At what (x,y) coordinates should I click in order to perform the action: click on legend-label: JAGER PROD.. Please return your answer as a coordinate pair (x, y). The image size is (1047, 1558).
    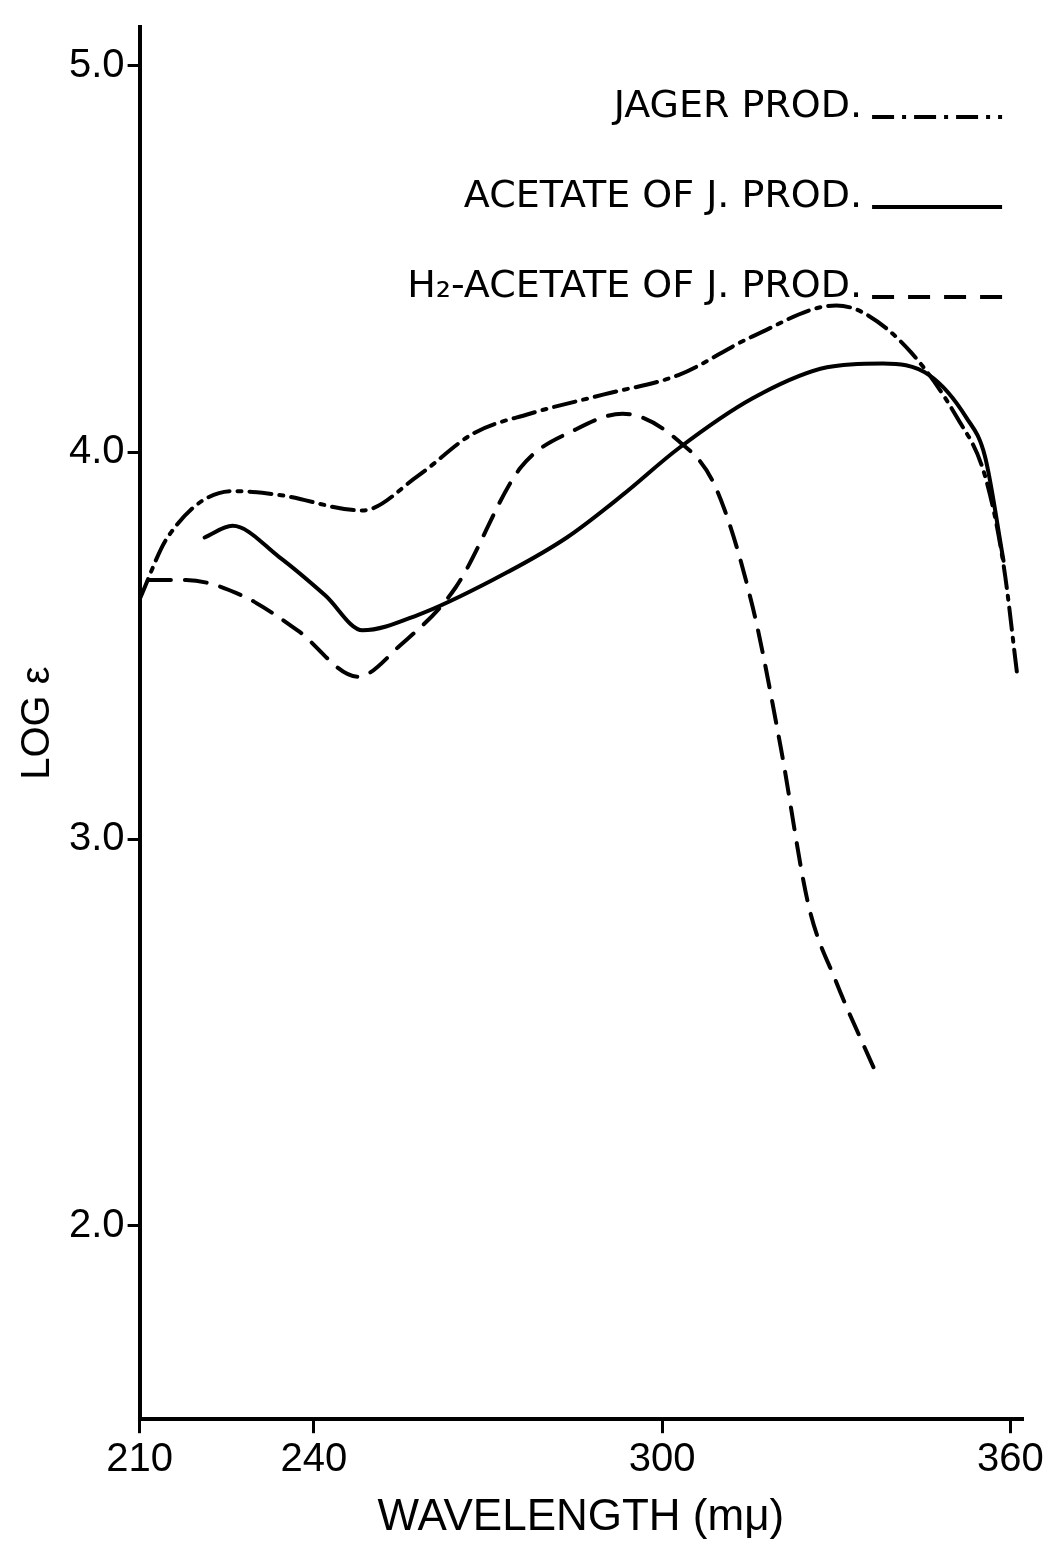
    Looking at the image, I should click on (737, 103).